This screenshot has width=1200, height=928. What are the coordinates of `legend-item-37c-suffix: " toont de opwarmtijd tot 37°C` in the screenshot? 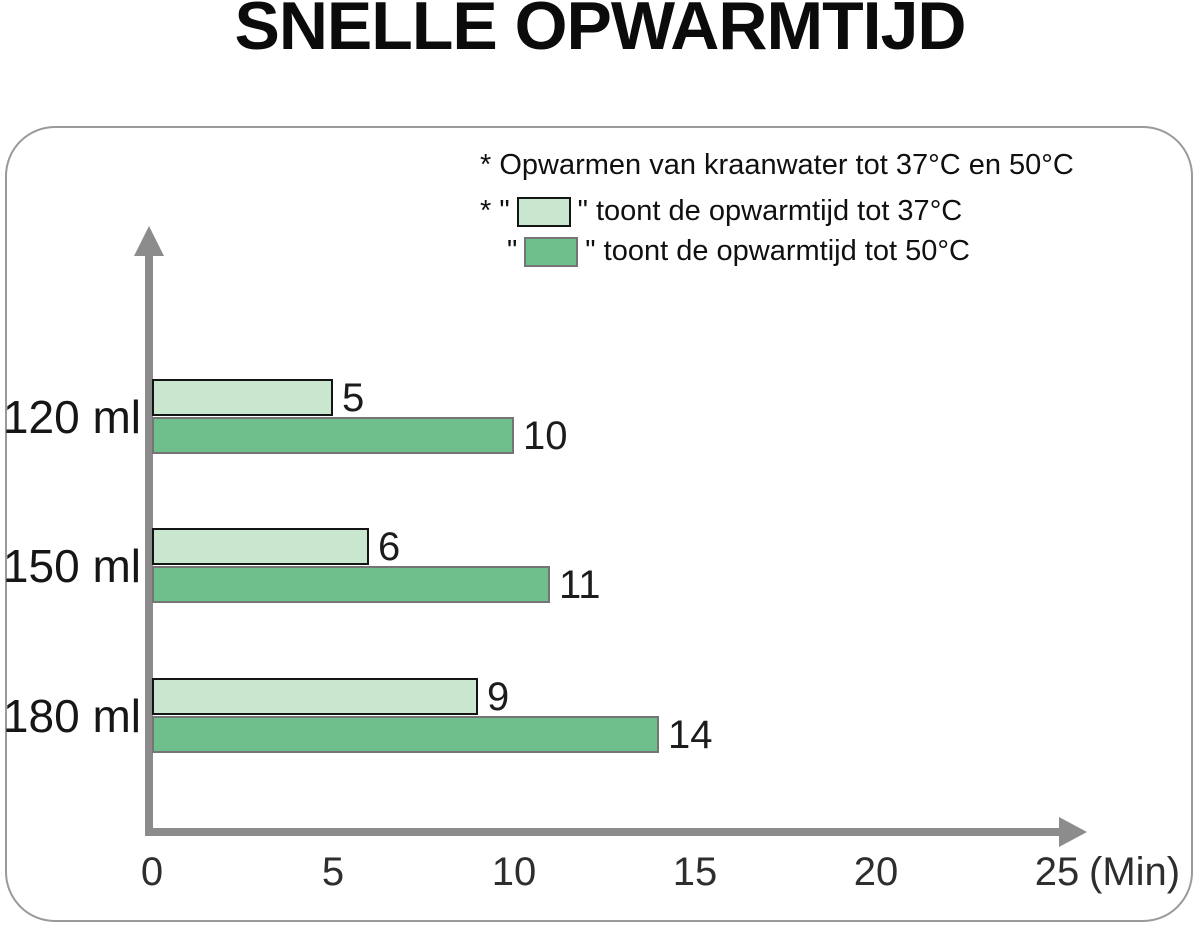 It's located at (770, 211).